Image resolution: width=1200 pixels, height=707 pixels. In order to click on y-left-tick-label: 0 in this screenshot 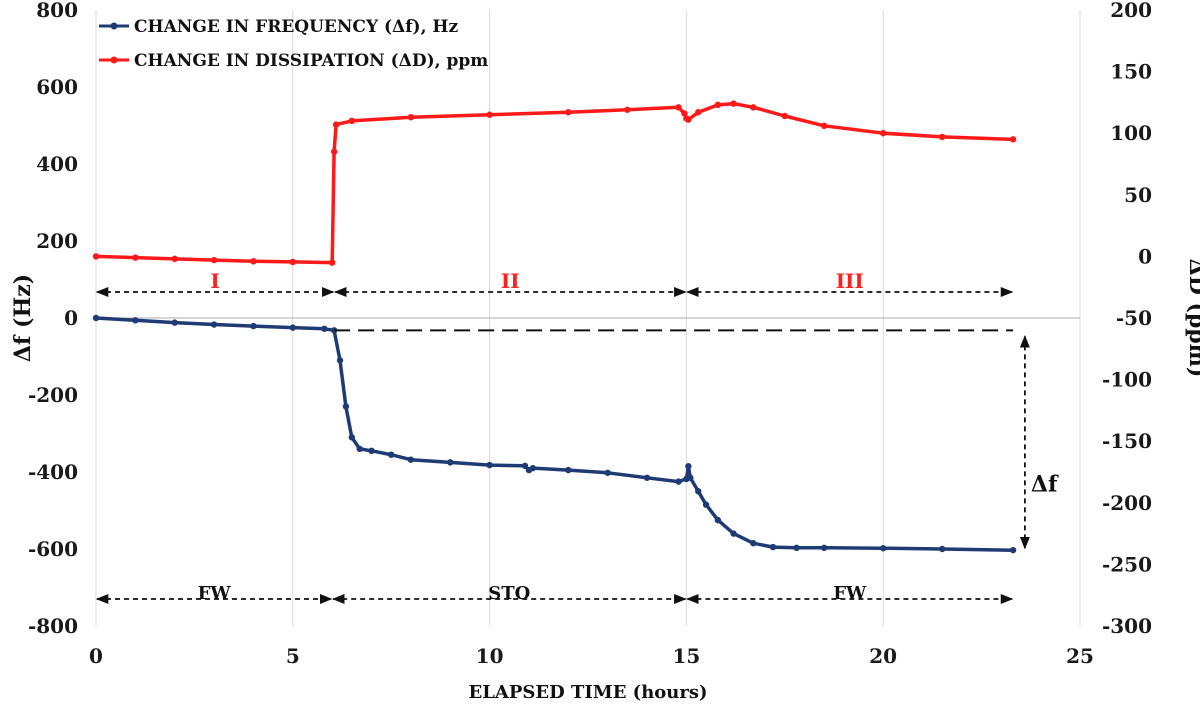, I will do `click(71, 318)`.